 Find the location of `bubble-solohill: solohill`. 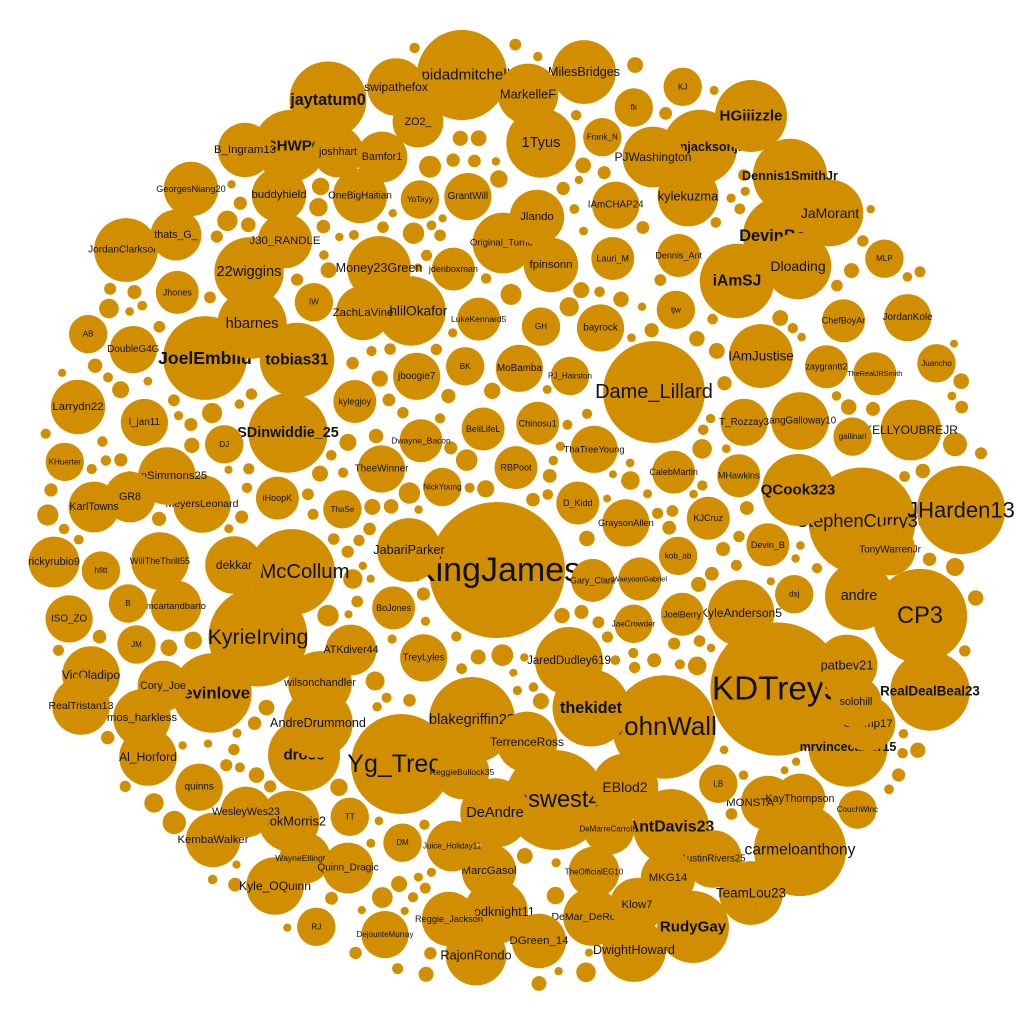

bubble-solohill: solohill is located at coordinates (856, 702).